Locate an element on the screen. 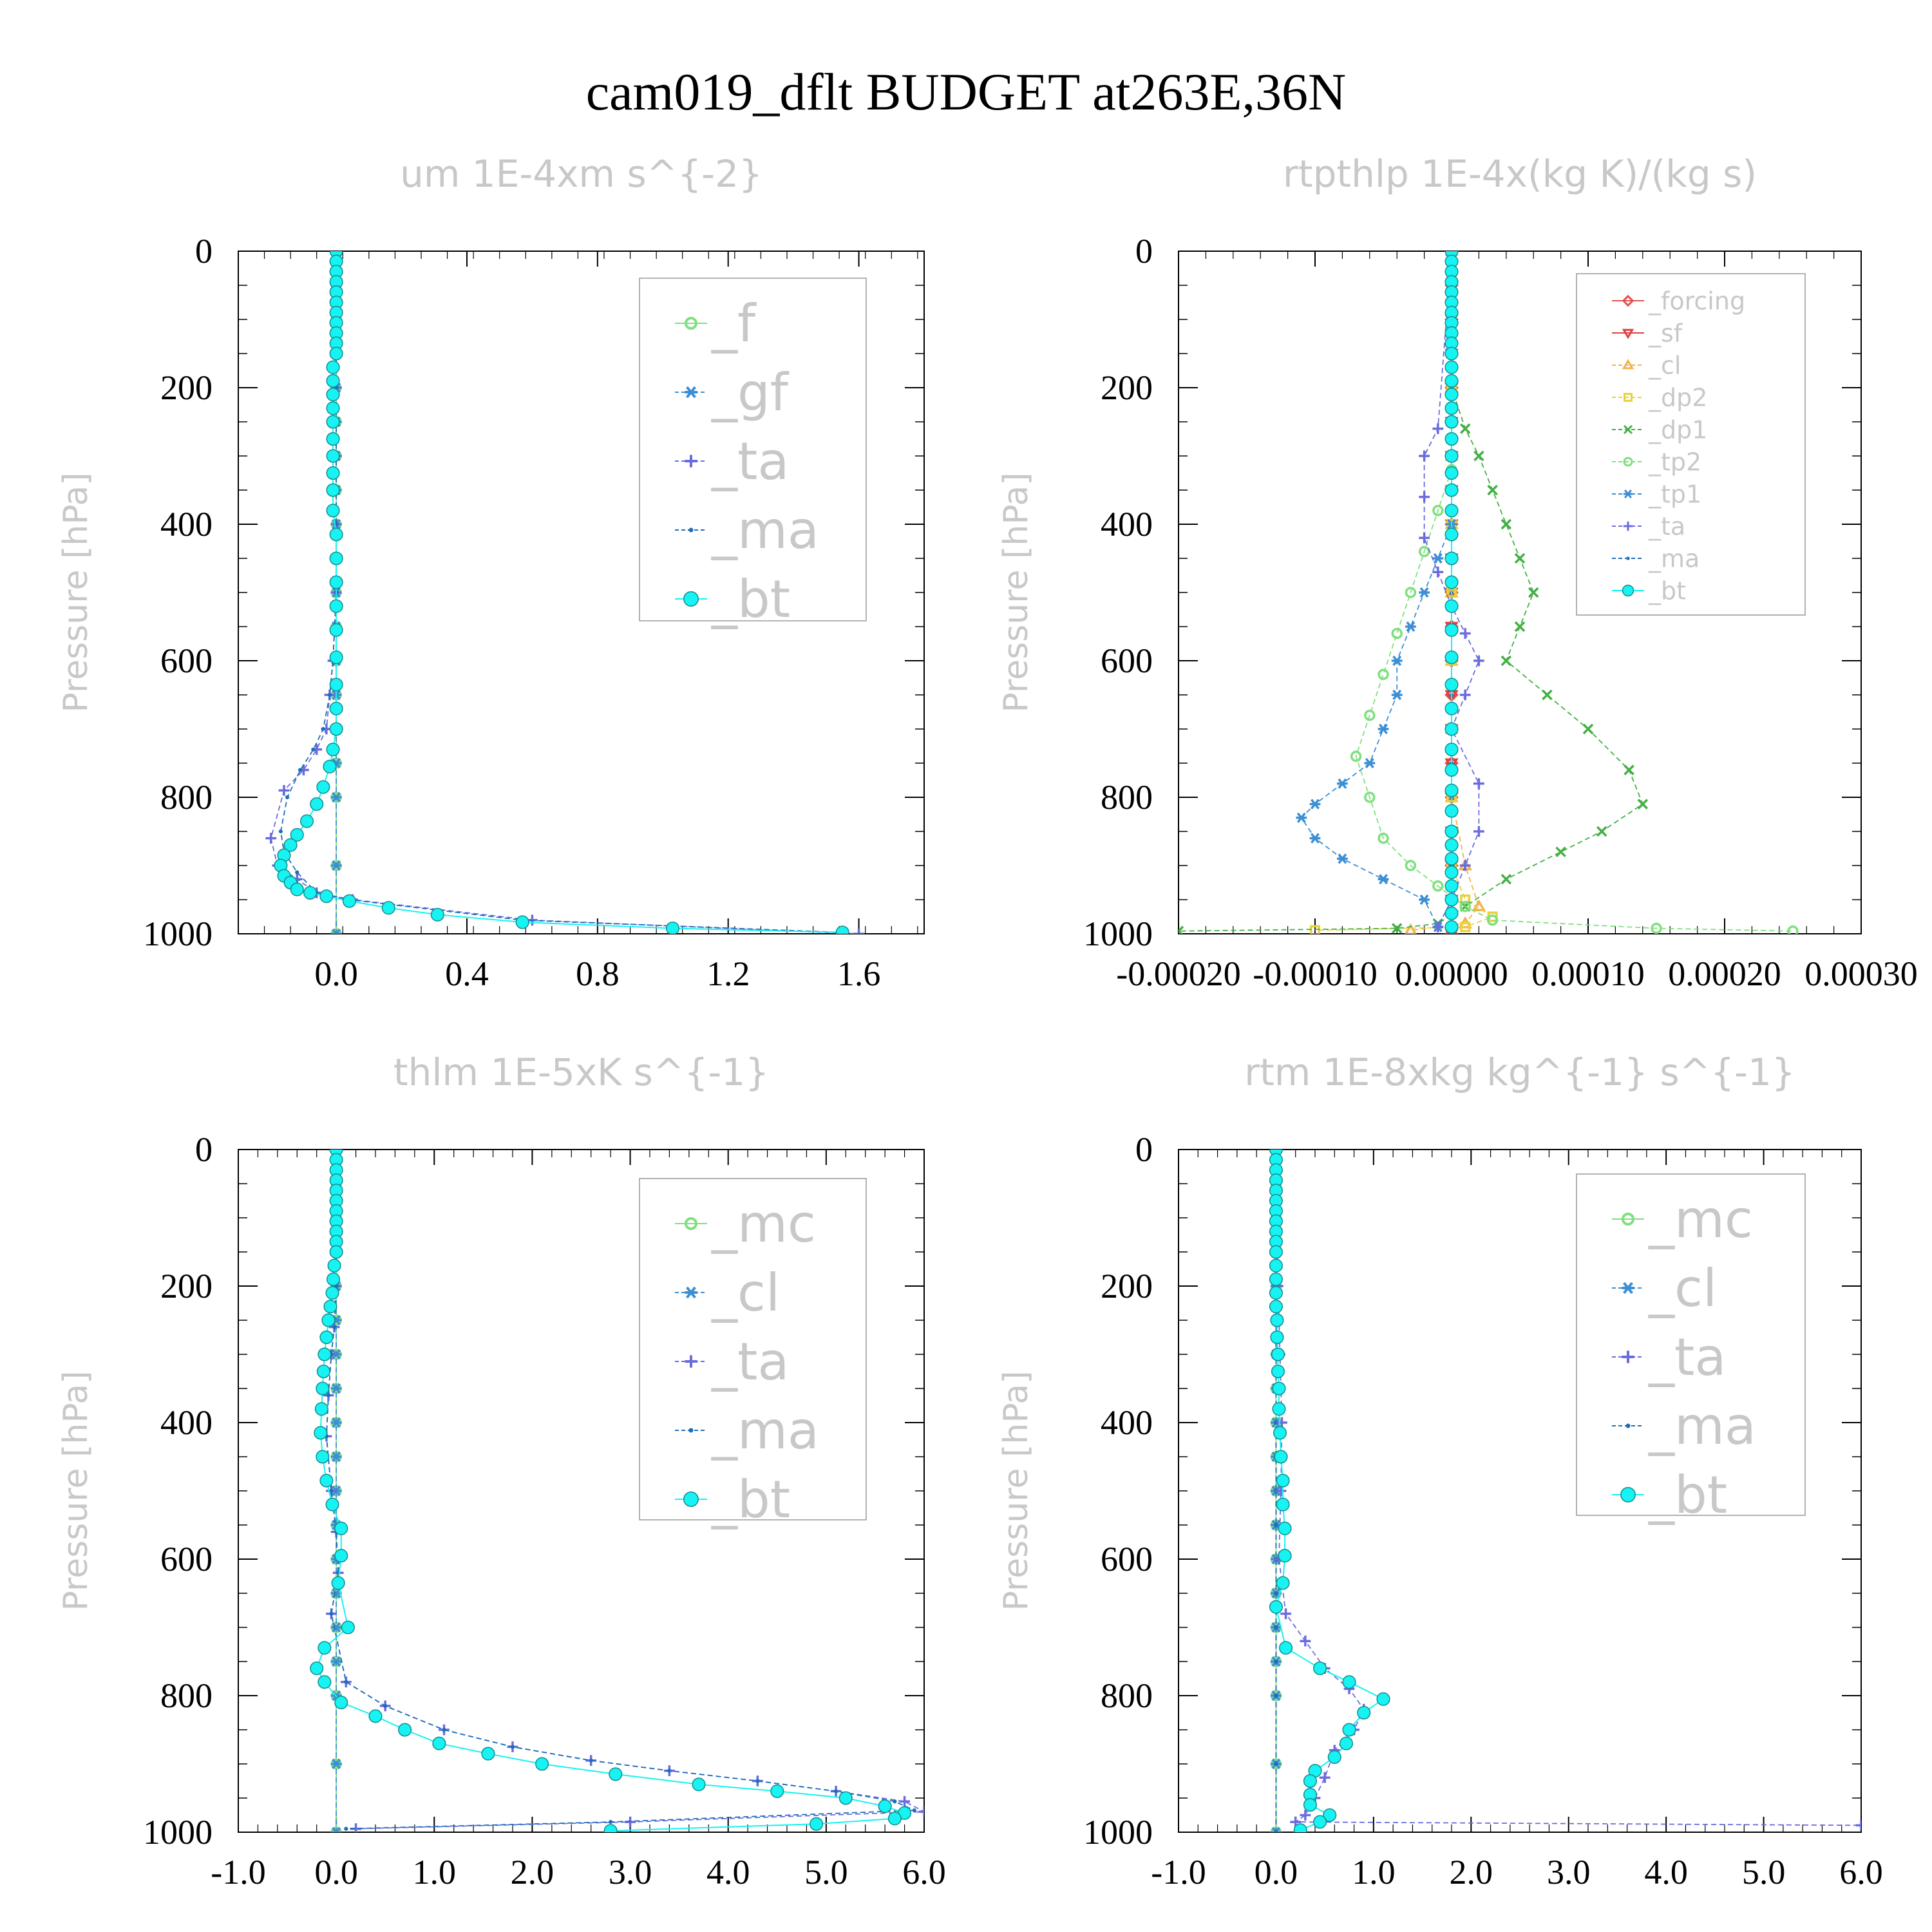  panel-title: rtm 1E-8xkg kg^{-1} s^{-1} is located at coordinates (1519, 1072).